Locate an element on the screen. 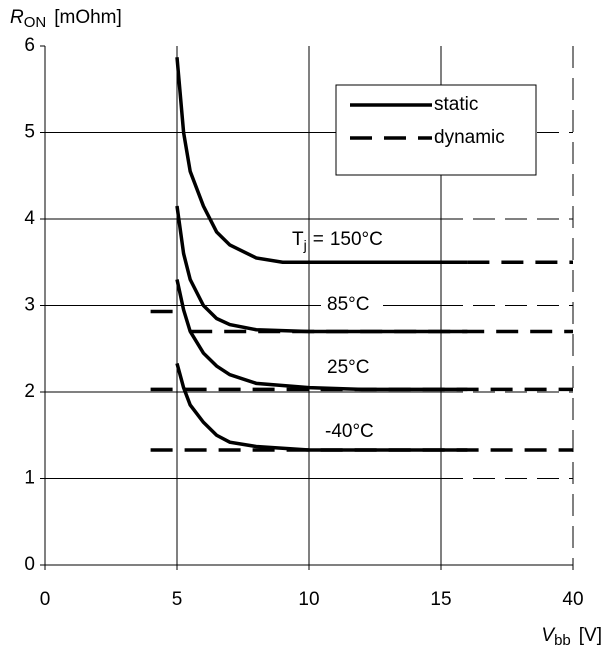  legend-box is located at coordinates (436, 130).